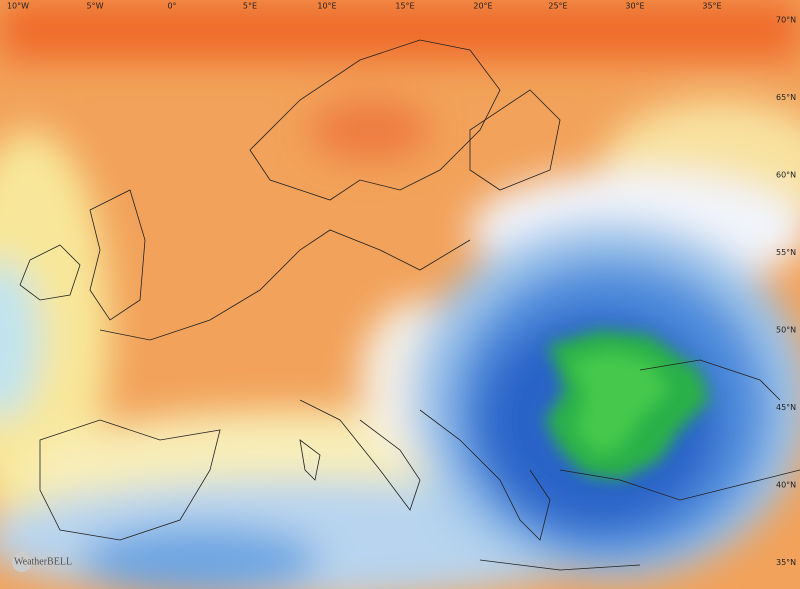  I want to click on longitude-label: 35°E, so click(711, 6).